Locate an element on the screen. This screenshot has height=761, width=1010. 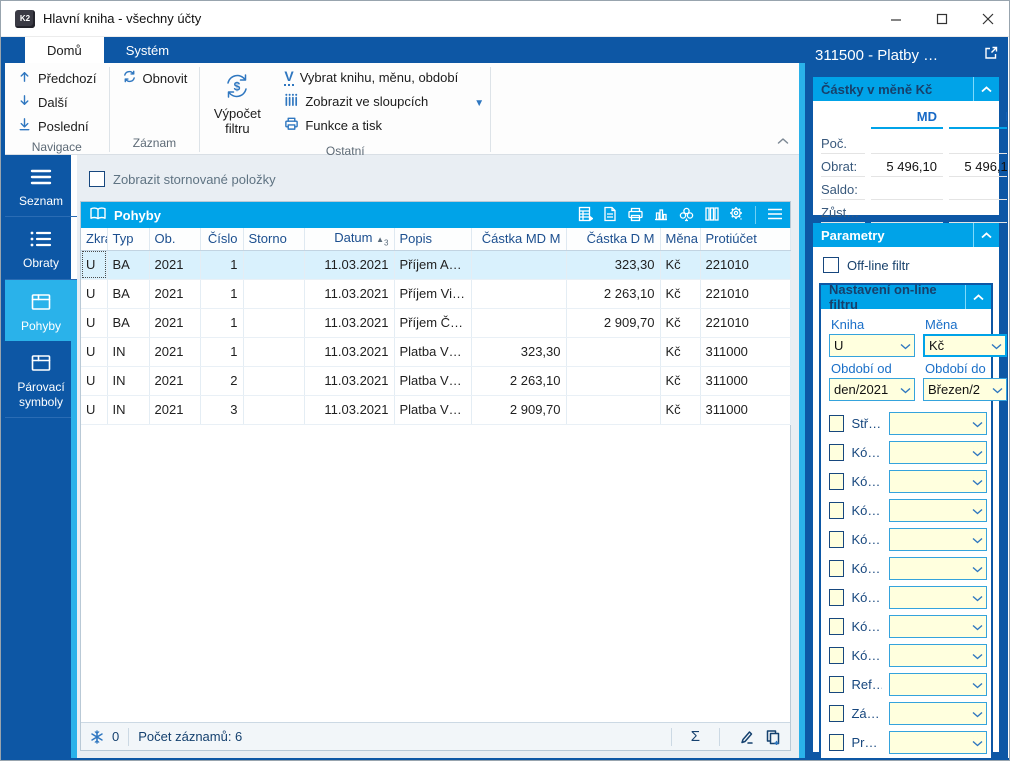
col-zkra: Zkra is located at coordinates (94, 239).